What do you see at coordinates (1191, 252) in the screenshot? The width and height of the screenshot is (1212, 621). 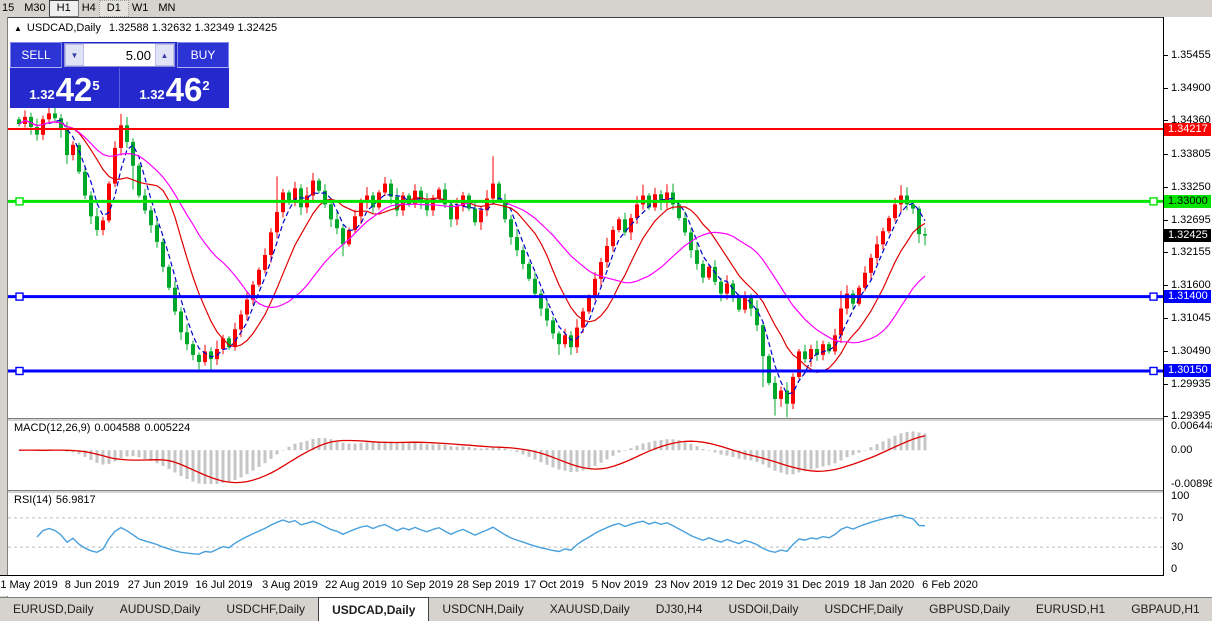 I see `price-axis-label: 1.32155` at bounding box center [1191, 252].